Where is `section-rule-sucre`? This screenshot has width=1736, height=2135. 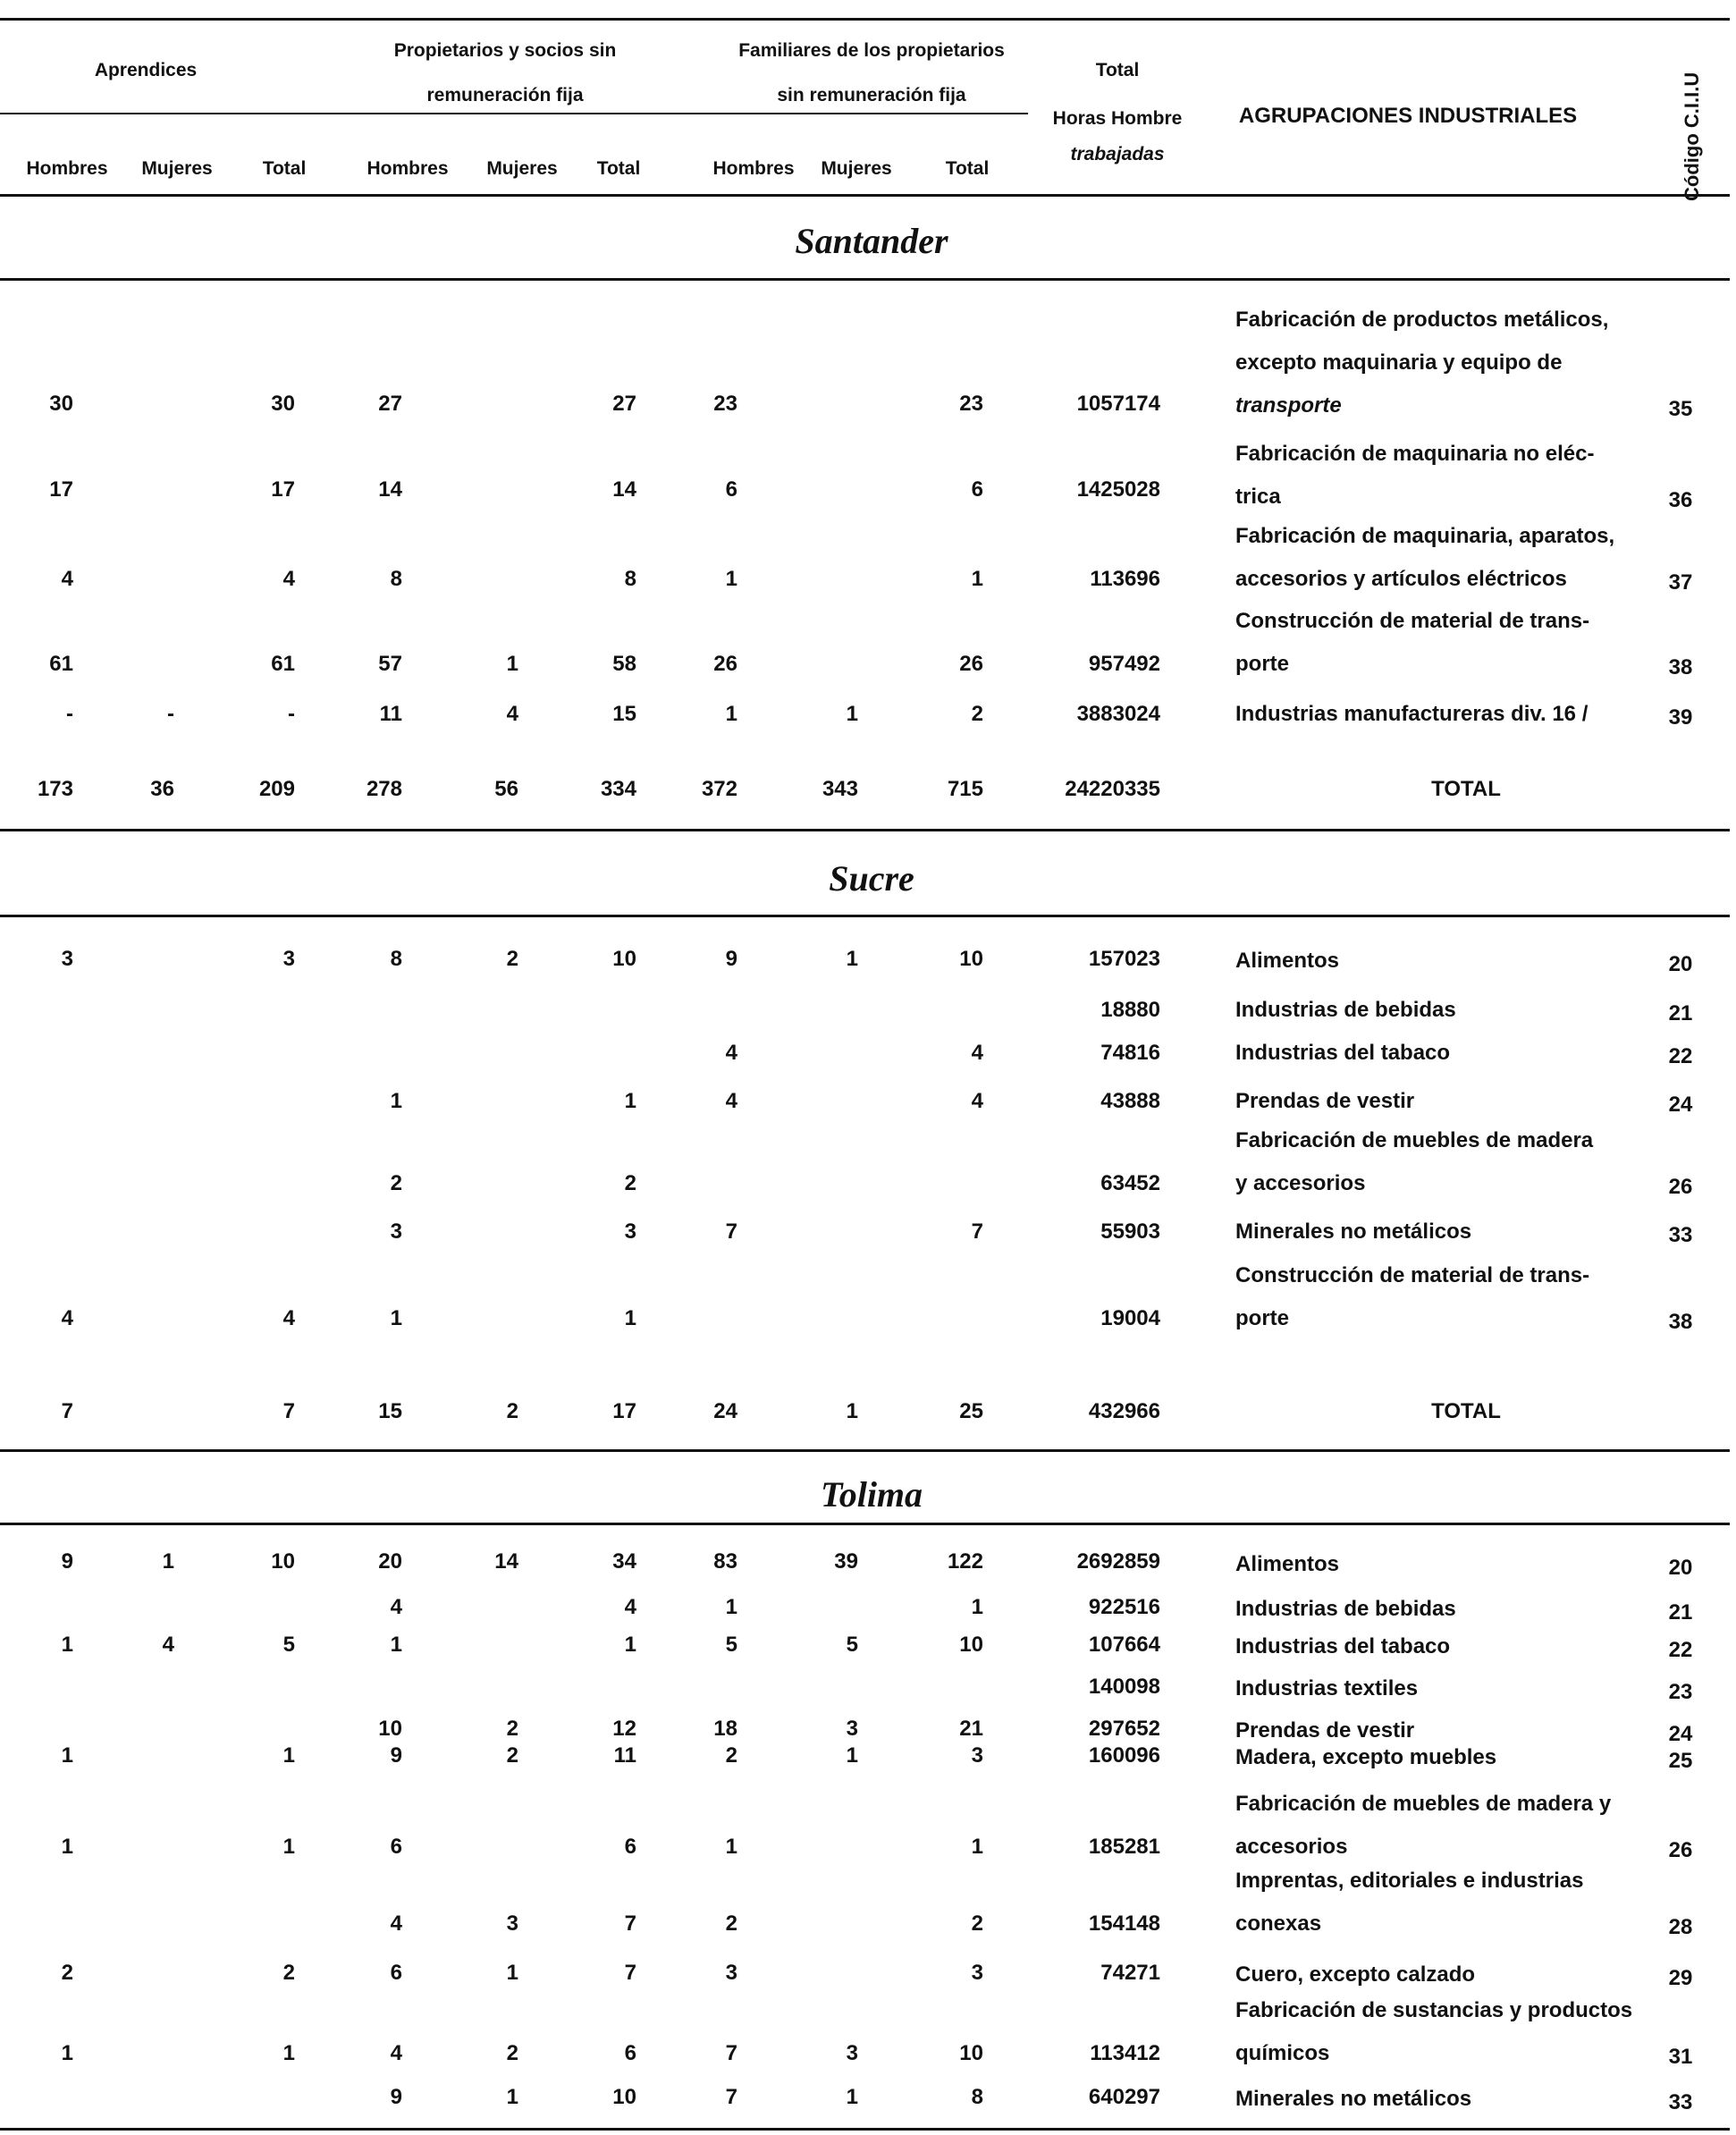
section-rule-sucre is located at coordinates (865, 916).